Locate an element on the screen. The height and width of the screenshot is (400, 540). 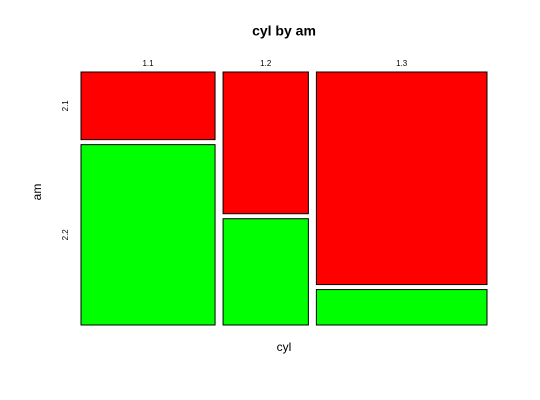
row-label: 2.1 is located at coordinates (65, 106).